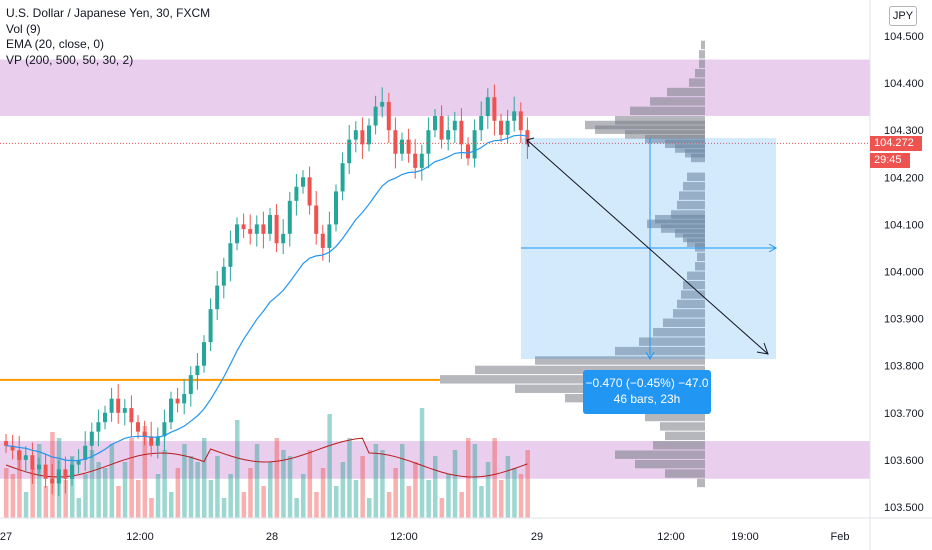 The image size is (932, 550). I want to click on measure-change: −0.470 (−0.45%) −47.0, so click(647, 383).